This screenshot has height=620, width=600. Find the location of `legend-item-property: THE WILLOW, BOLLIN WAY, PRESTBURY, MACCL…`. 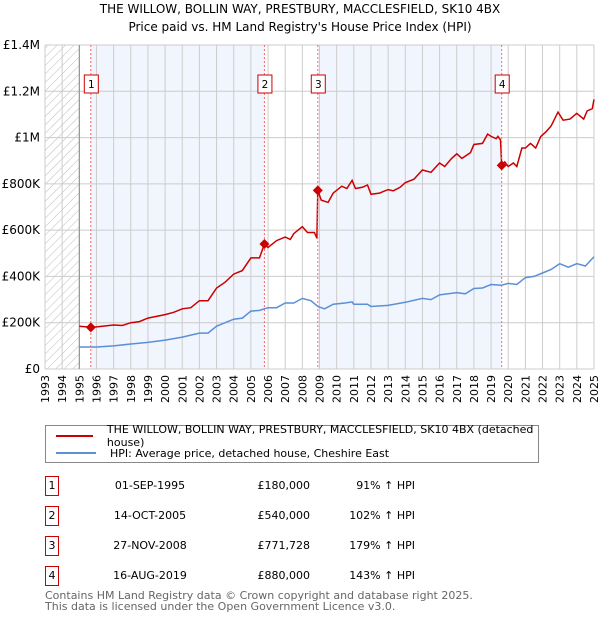

legend-item-property: THE WILLOW, BOLLIN WAY, PRESTBURY, MACCL… is located at coordinates (292, 436).